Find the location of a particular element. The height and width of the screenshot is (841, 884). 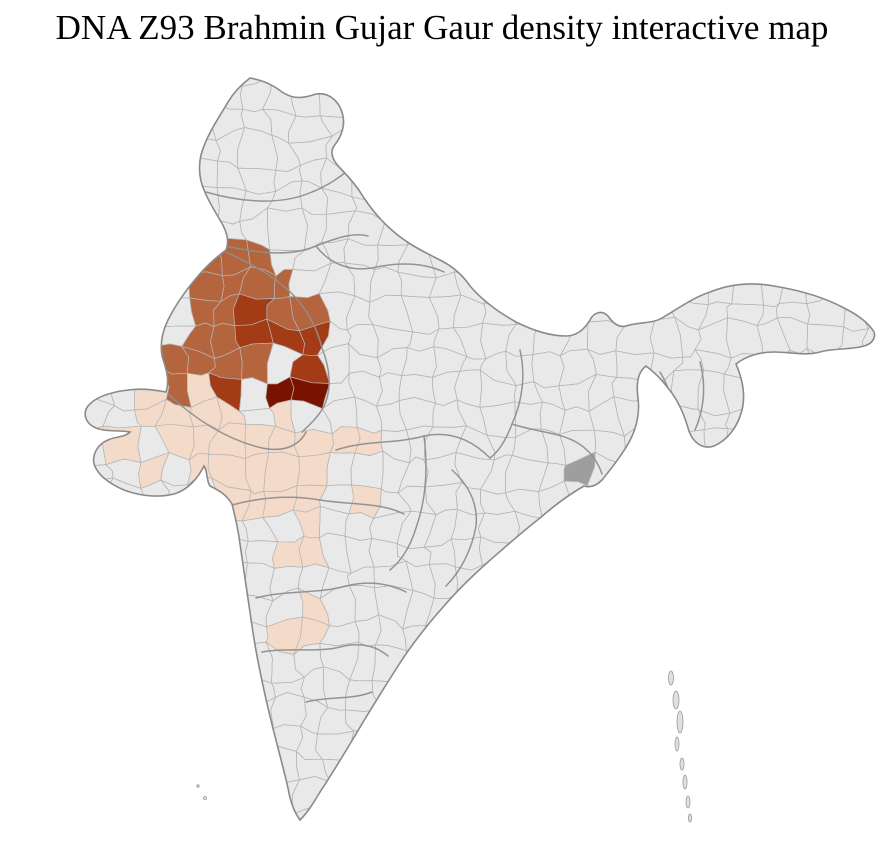

district-low is located at coordinates (313, 469).